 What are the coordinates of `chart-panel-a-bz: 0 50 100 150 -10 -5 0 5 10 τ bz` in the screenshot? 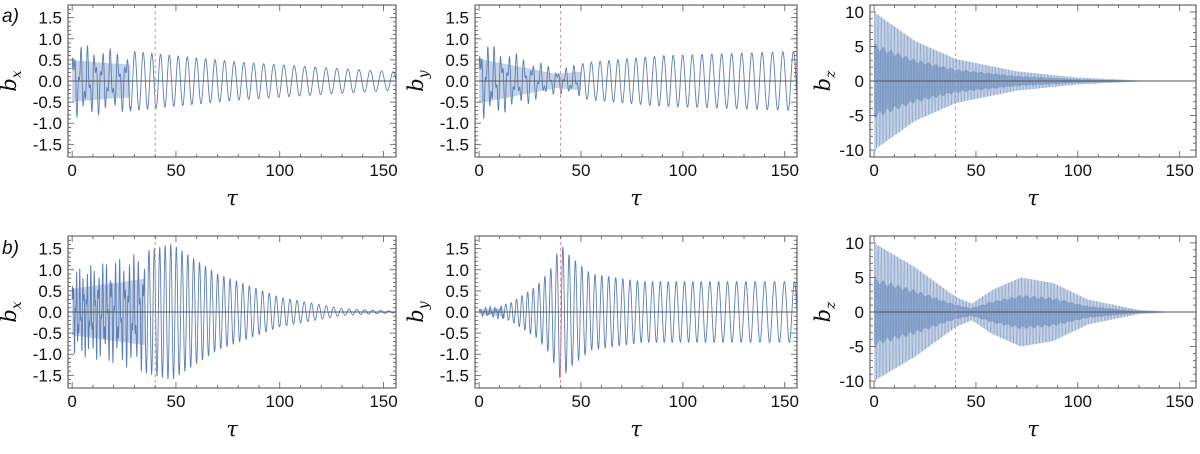 It's located at (1004, 106).